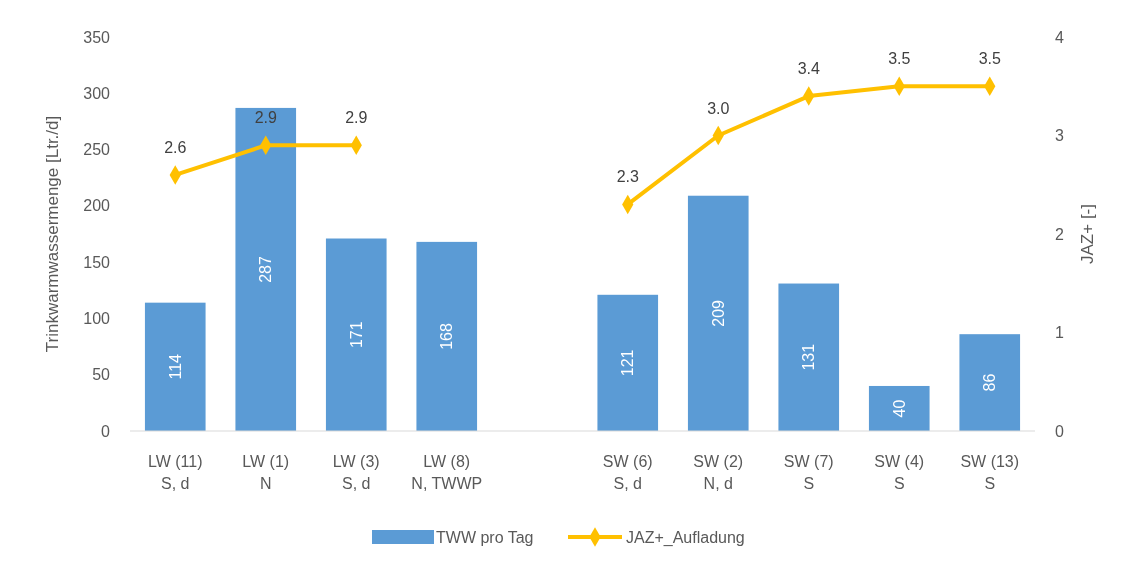  I want to click on legend-label: JAZ+_Aufladung, so click(685, 537).